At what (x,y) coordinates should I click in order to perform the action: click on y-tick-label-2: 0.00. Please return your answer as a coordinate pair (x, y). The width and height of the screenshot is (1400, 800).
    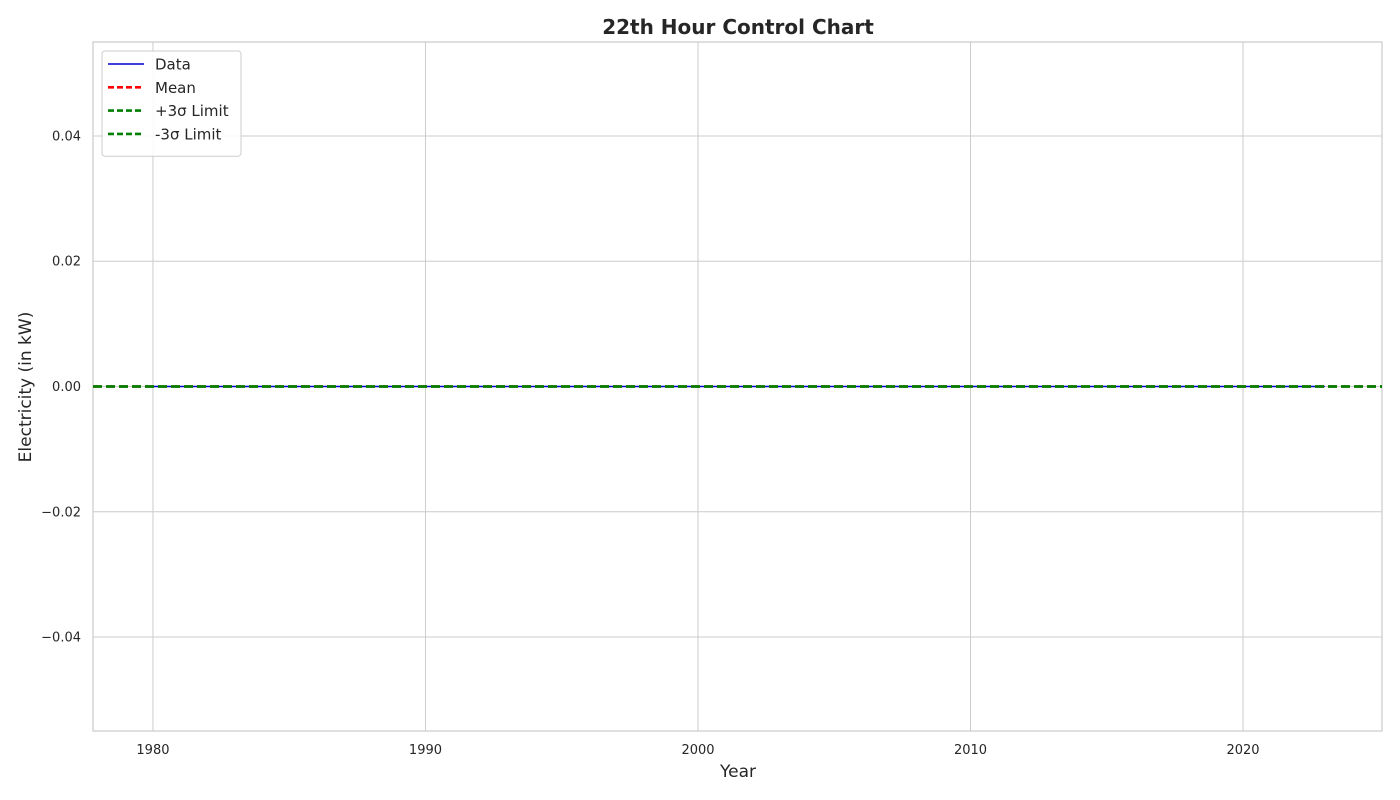
    Looking at the image, I should click on (66, 387).